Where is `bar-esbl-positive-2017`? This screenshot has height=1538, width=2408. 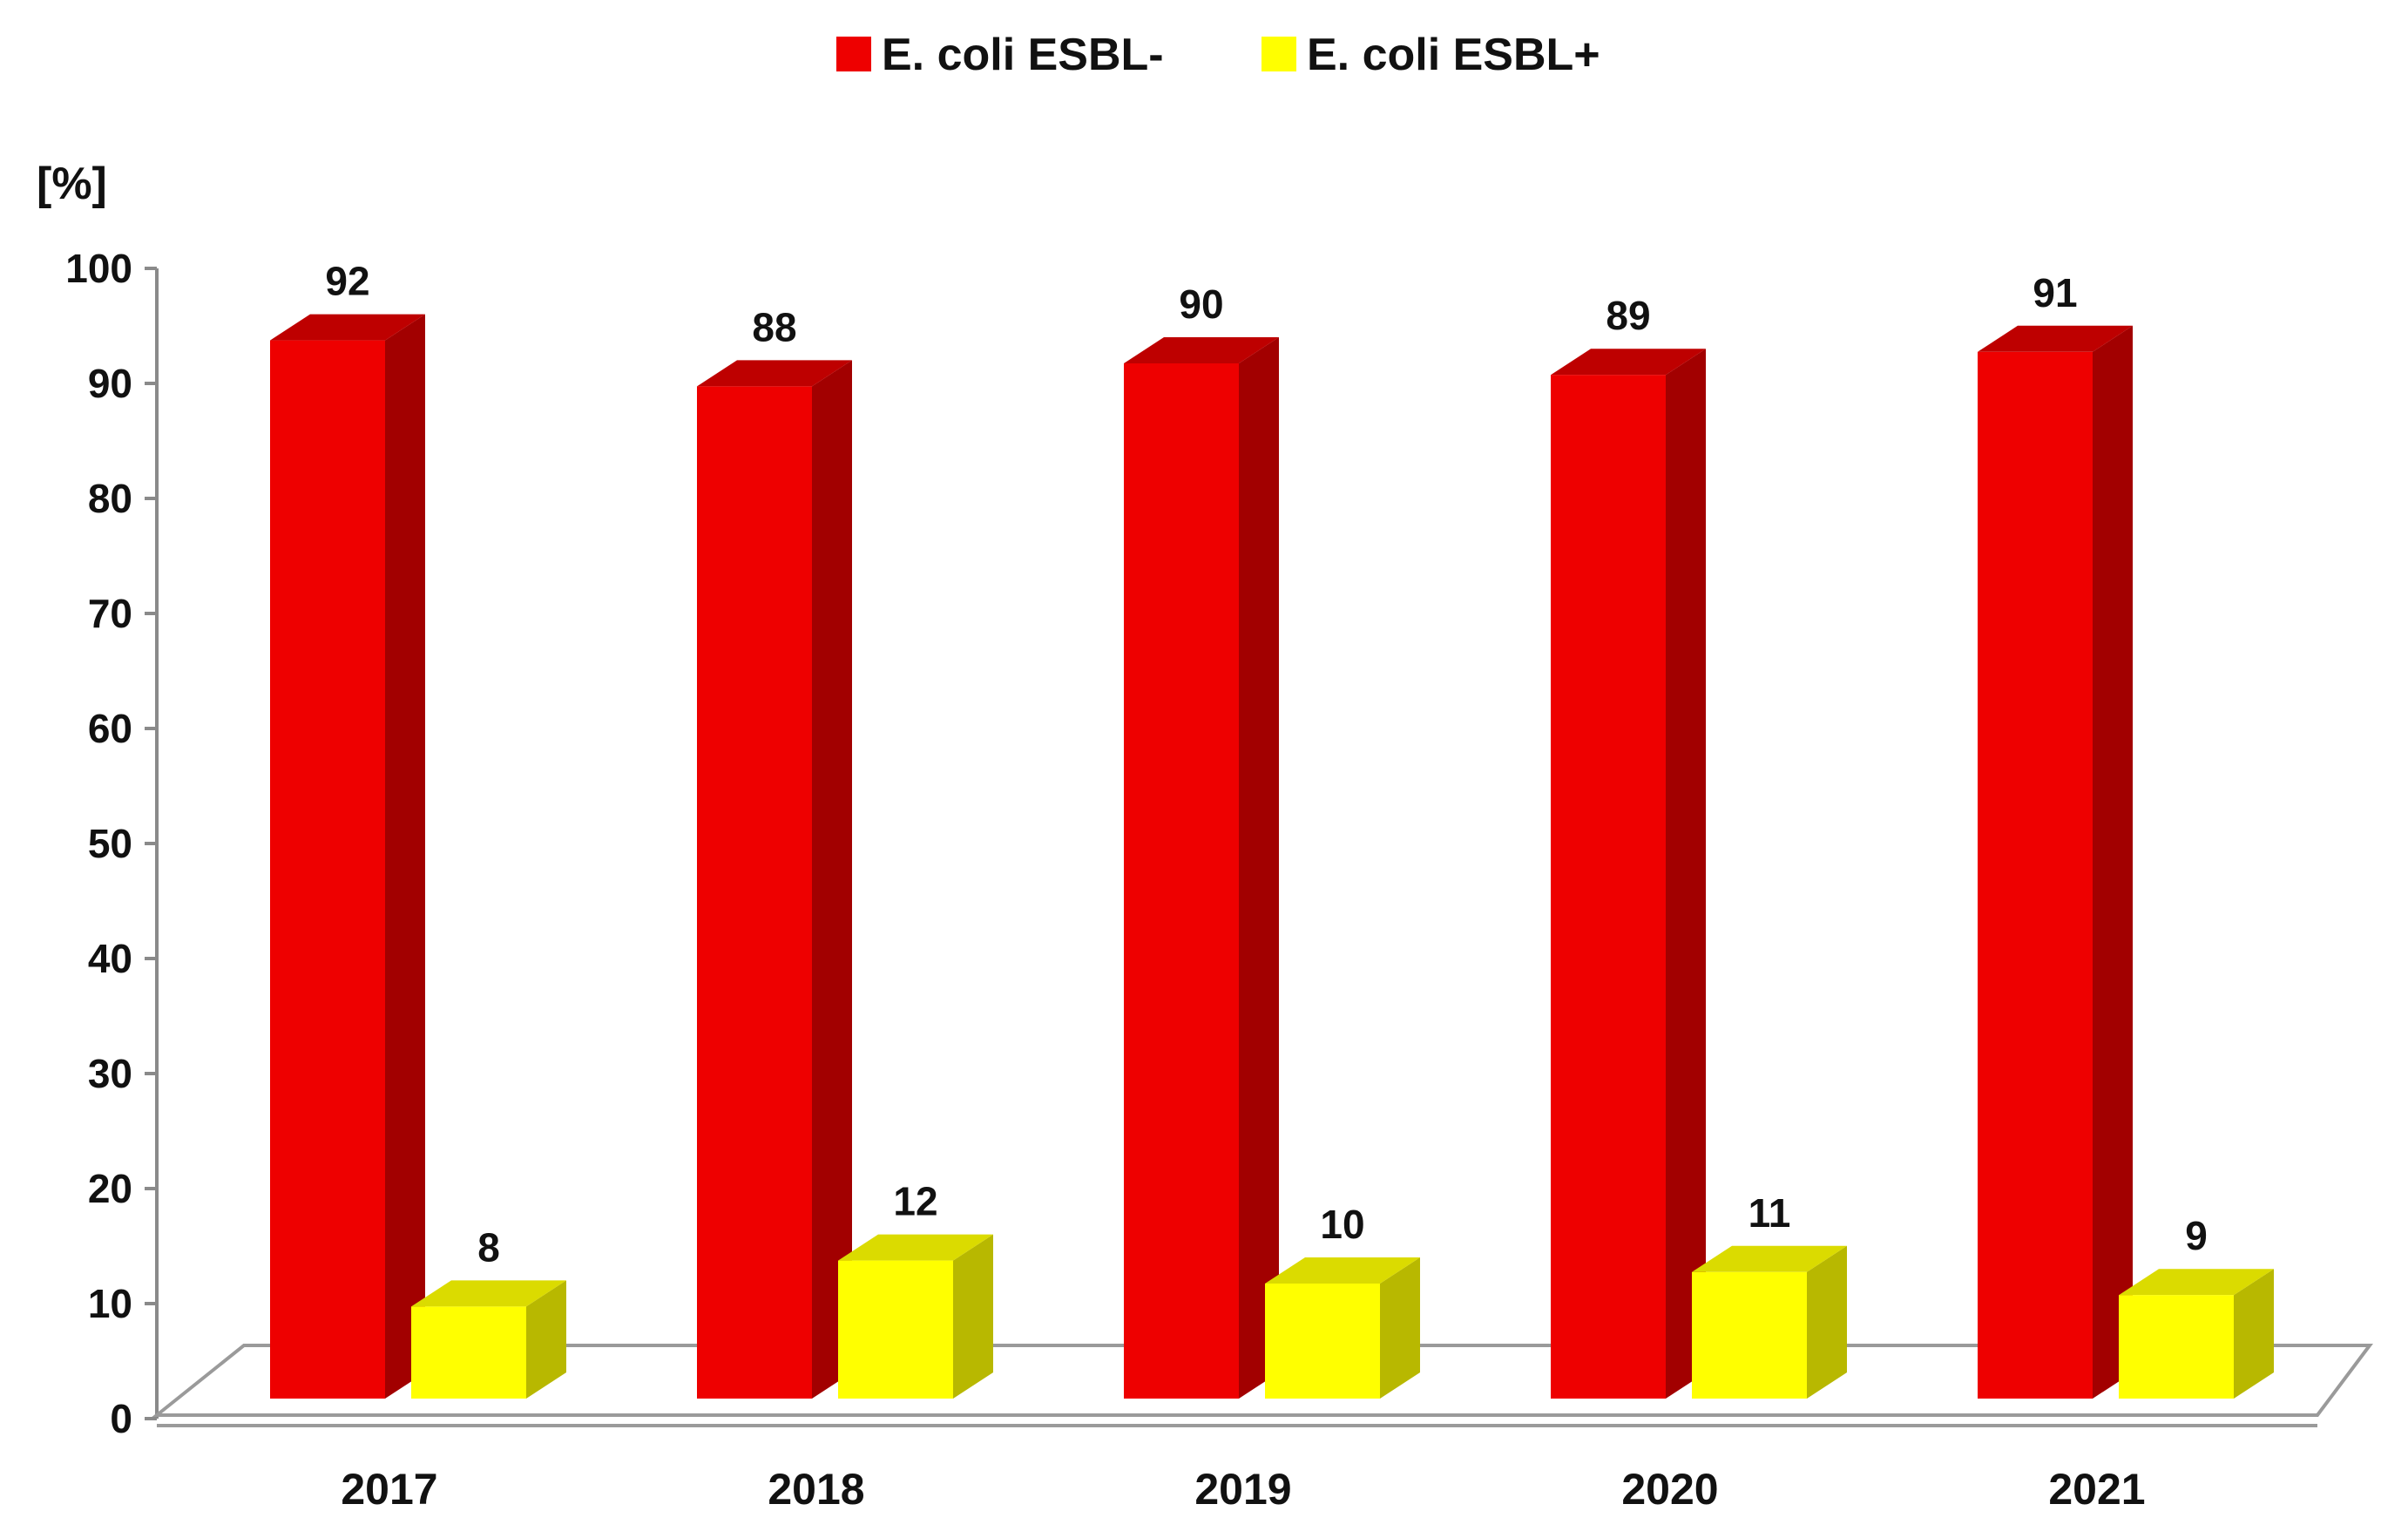 bar-esbl-positive-2017 is located at coordinates (489, 1340).